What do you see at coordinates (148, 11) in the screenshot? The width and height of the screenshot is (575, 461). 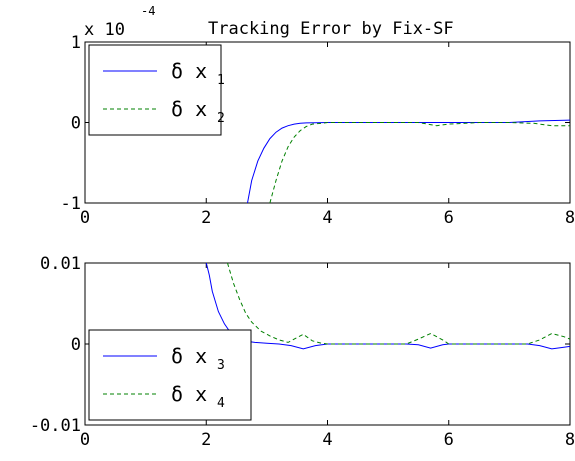 I see `axis-scale-exponent: -4` at bounding box center [148, 11].